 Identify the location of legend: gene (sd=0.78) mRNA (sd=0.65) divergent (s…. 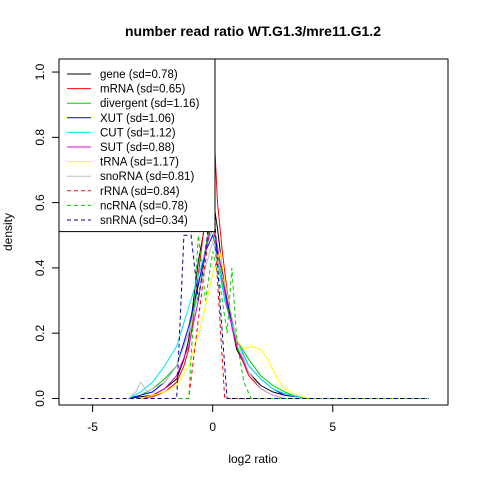
(137, 145).